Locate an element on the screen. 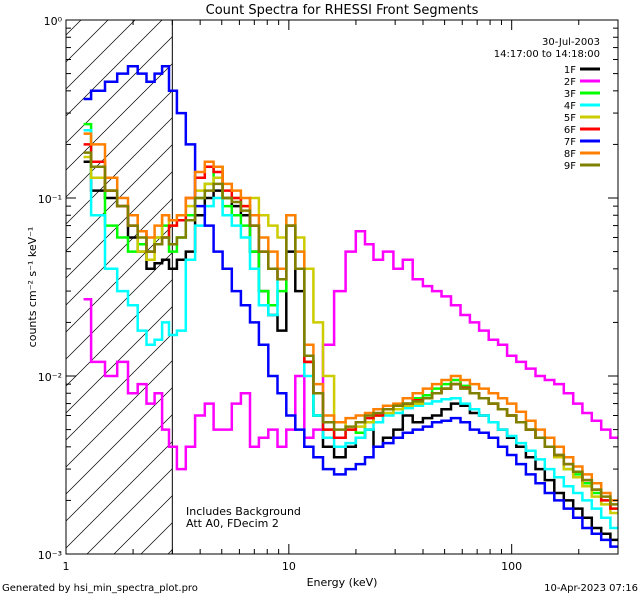  legend-label: 1F is located at coordinates (570, 70).